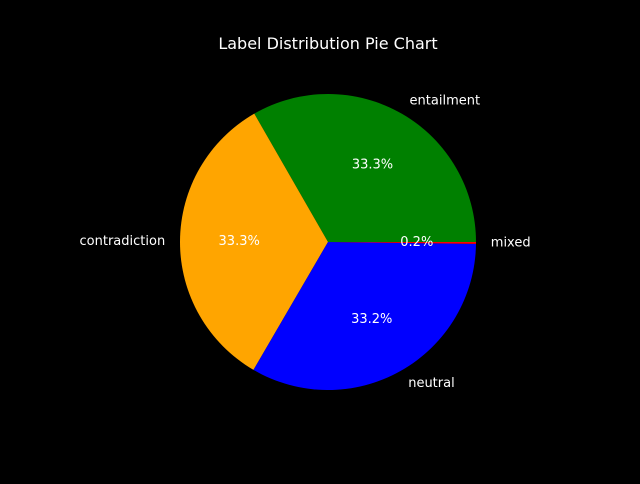 This screenshot has width=640, height=484. I want to click on pie-slice-contradiction, so click(253, 241).